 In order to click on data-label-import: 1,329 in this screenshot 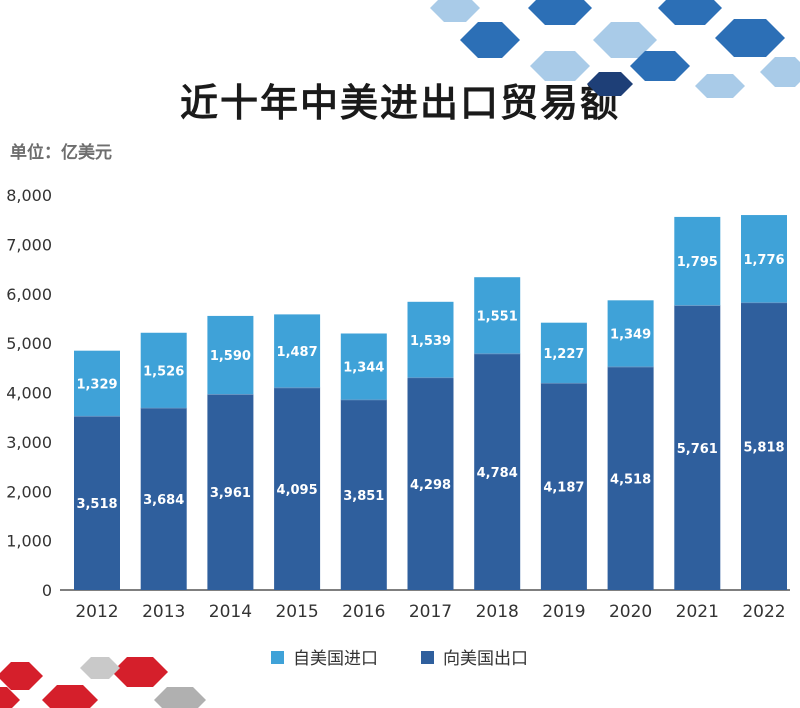, I will do `click(96, 384)`.